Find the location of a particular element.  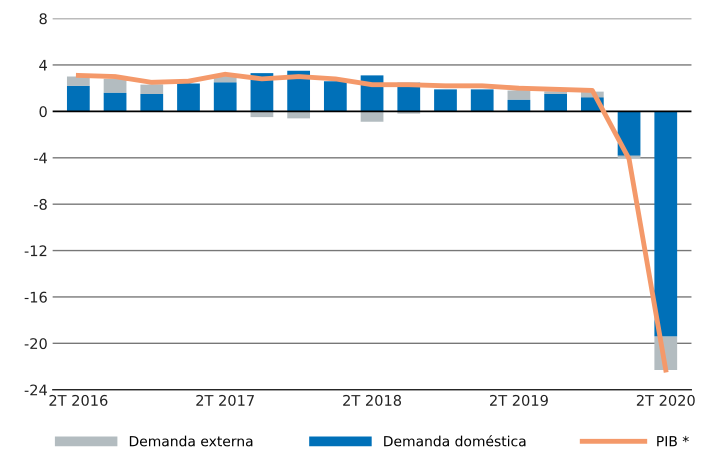

x-tick-label: 2T 2017 is located at coordinates (225, 400).